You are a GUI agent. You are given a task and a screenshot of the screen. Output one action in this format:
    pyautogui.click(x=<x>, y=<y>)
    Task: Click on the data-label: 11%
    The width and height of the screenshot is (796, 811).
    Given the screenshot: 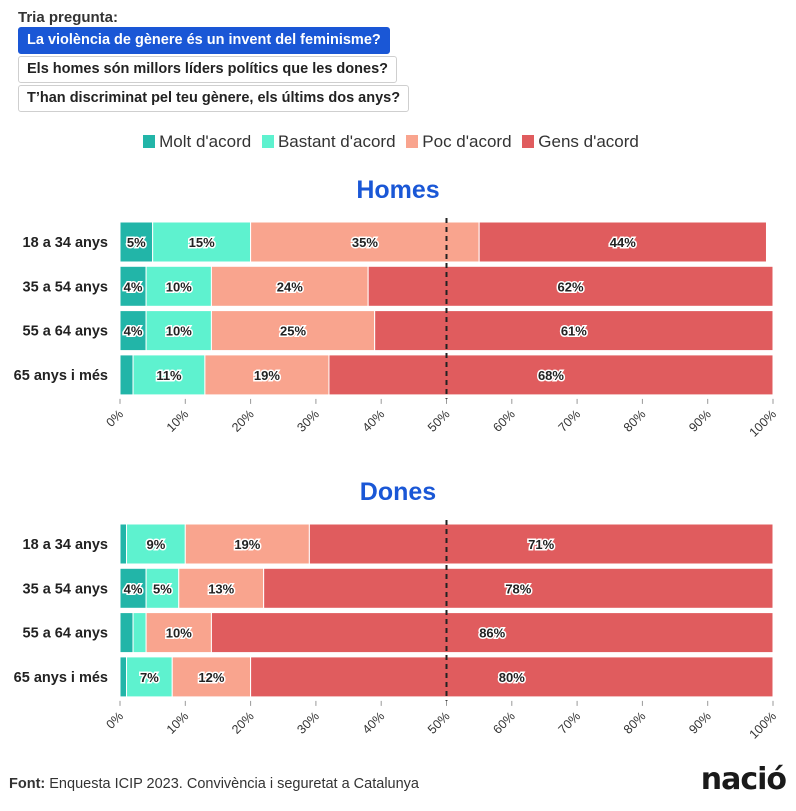 What is the action you would take?
    pyautogui.click(x=169, y=375)
    